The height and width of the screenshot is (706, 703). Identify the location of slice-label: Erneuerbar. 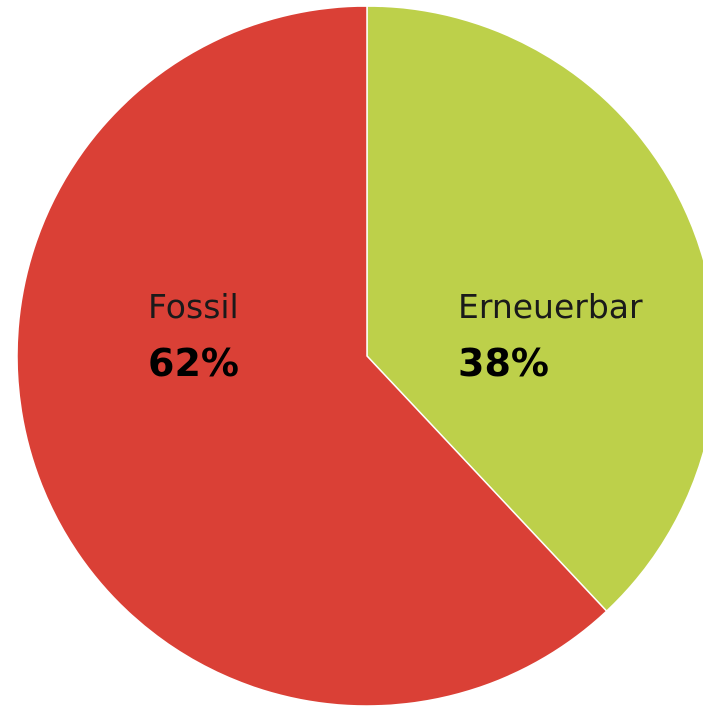
(550, 306).